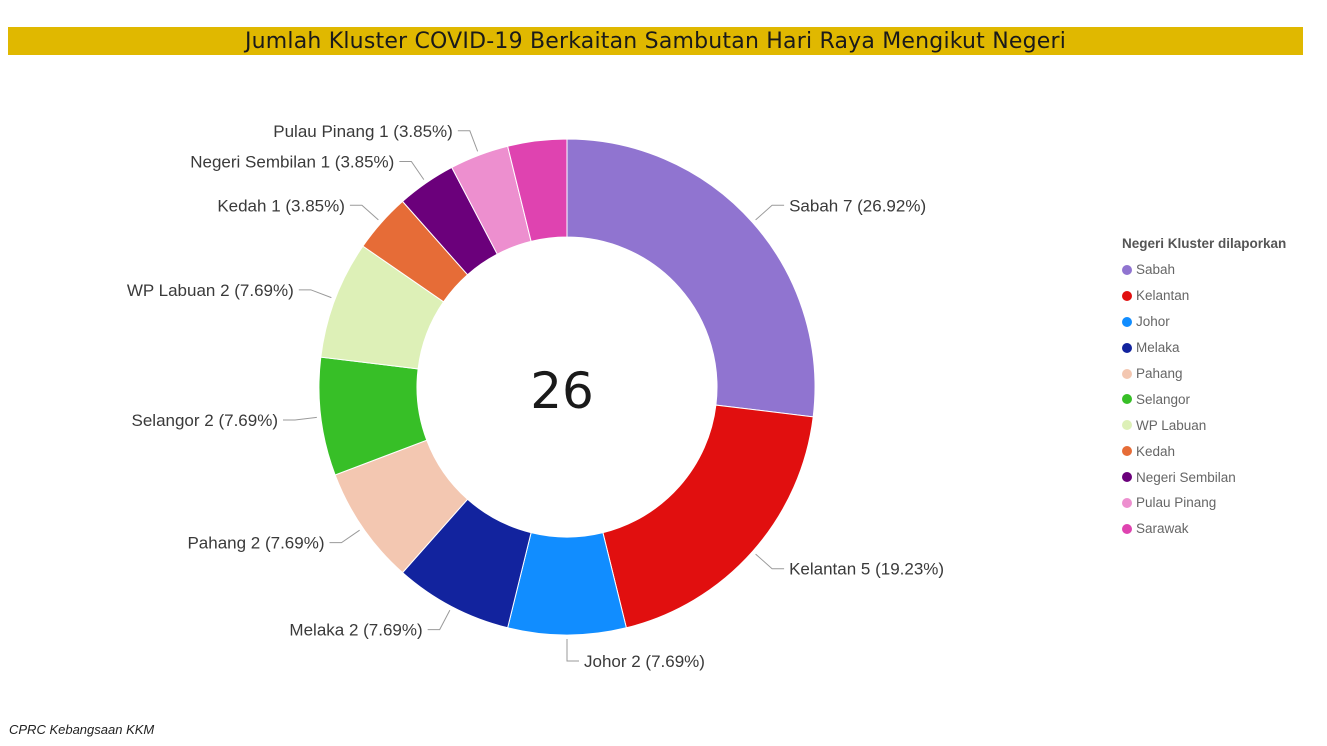 This screenshot has height=746, width=1327. I want to click on legend-item-selangor: Selangor, so click(1222, 399).